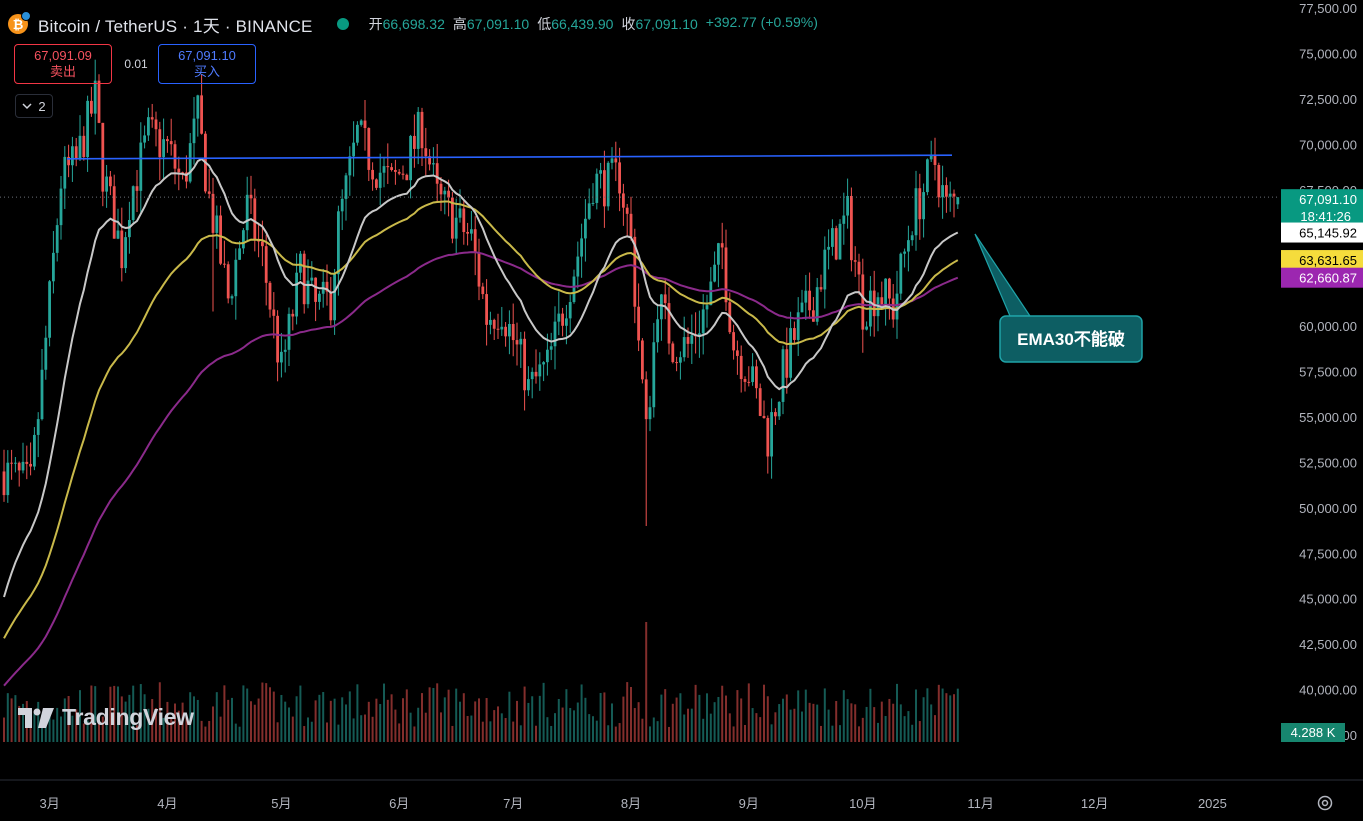  I want to click on price-tick-label: 47,500.00, so click(1328, 553).